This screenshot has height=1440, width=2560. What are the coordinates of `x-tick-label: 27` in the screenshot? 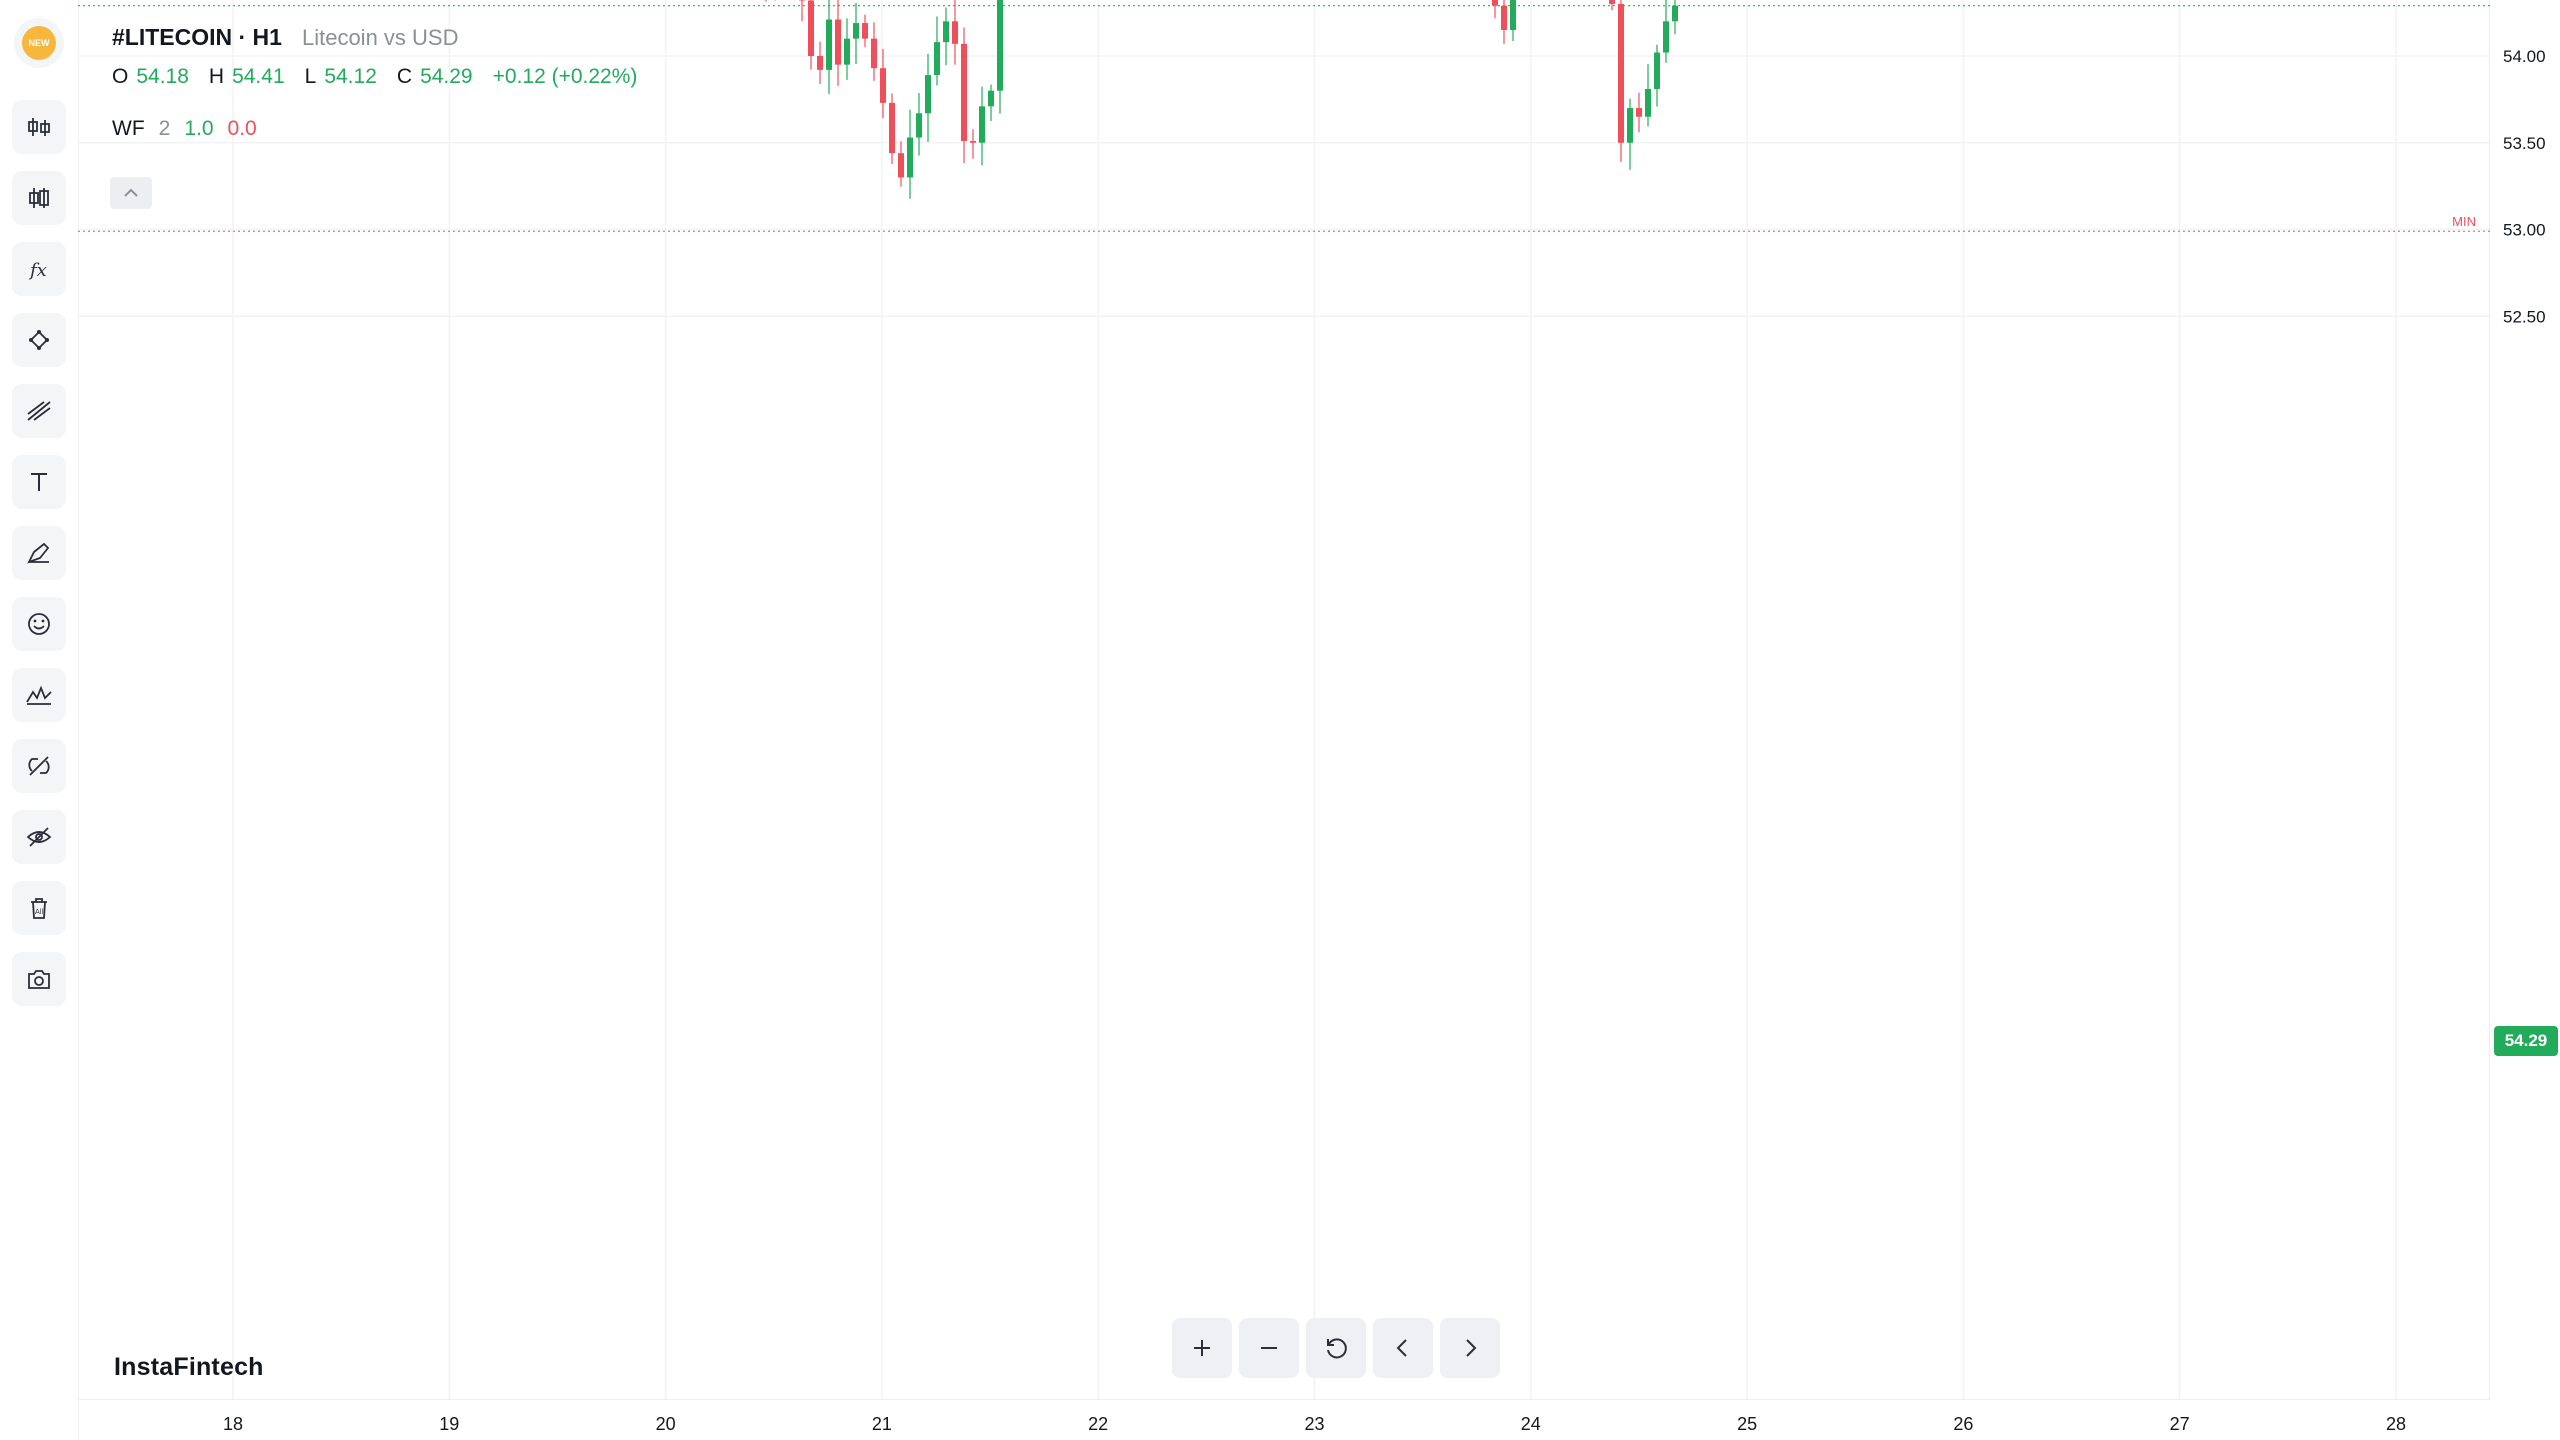 It's located at (2180, 1424).